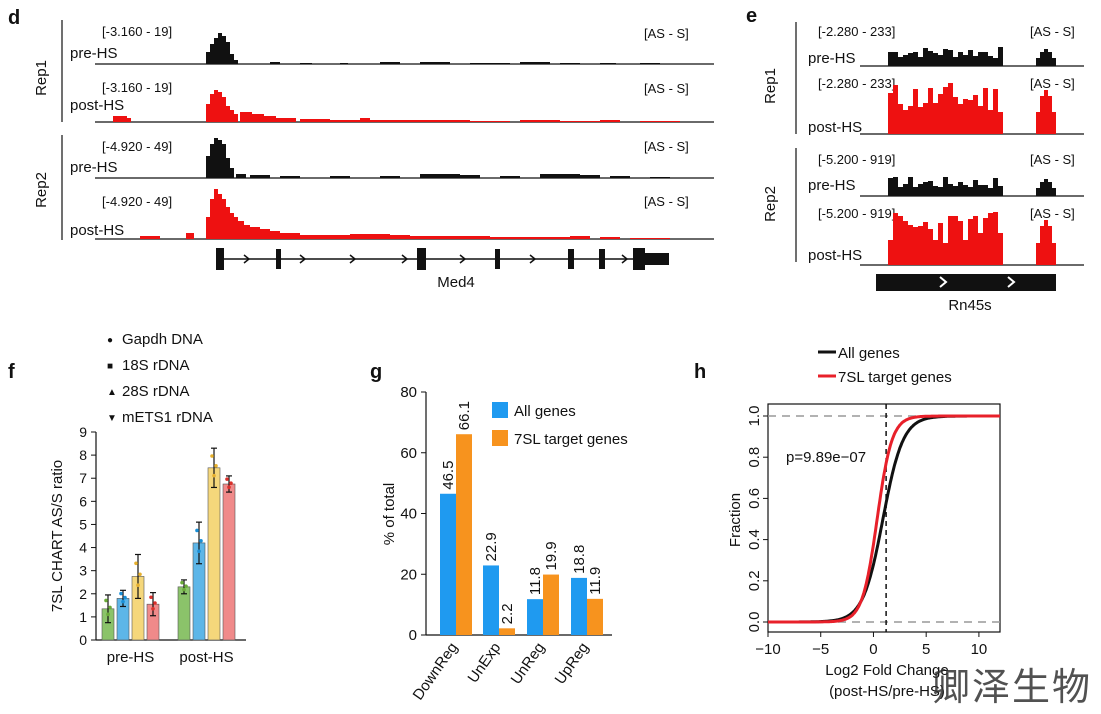  Describe the element at coordinates (408, 392) in the screenshot. I see `y-tick-label: 80` at that location.